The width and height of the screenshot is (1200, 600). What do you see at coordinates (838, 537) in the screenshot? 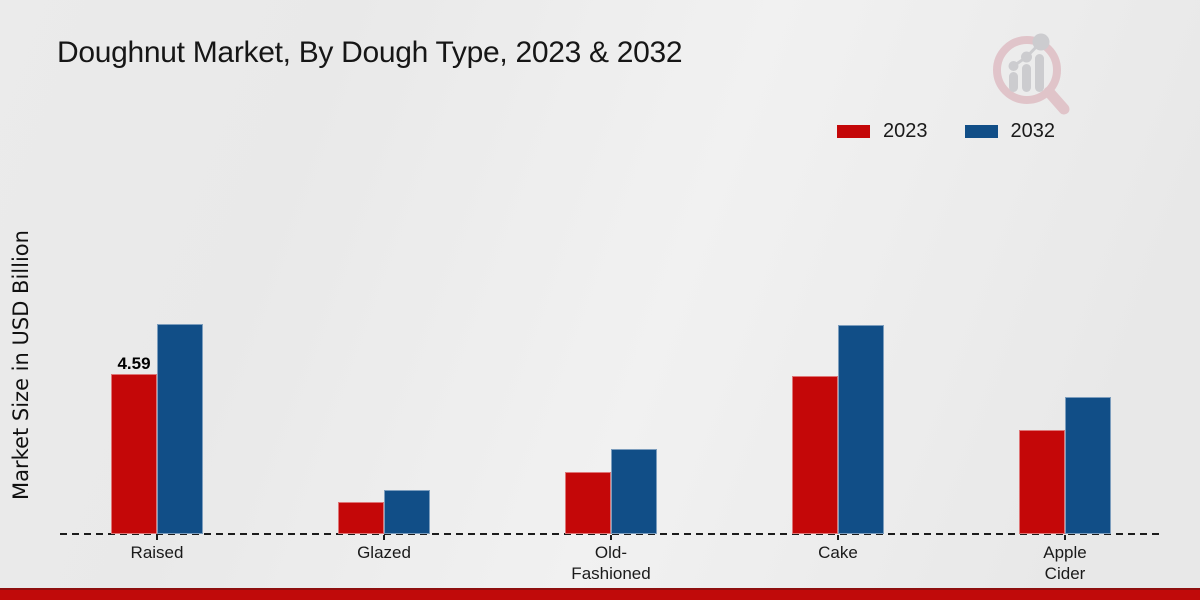
I see `x-axis-tick-cake` at bounding box center [838, 537].